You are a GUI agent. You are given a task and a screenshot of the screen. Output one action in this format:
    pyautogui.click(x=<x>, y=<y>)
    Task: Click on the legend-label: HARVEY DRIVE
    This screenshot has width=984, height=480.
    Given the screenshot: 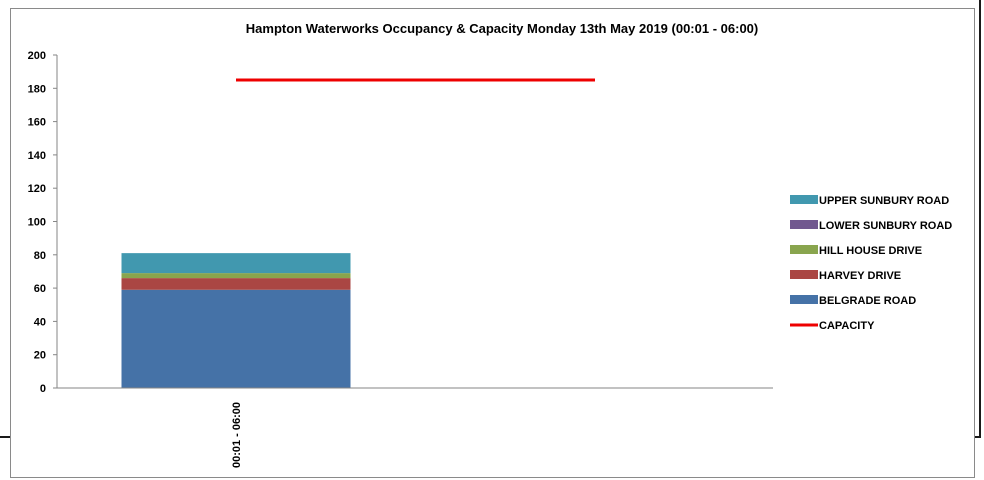 What is the action you would take?
    pyautogui.click(x=860, y=276)
    